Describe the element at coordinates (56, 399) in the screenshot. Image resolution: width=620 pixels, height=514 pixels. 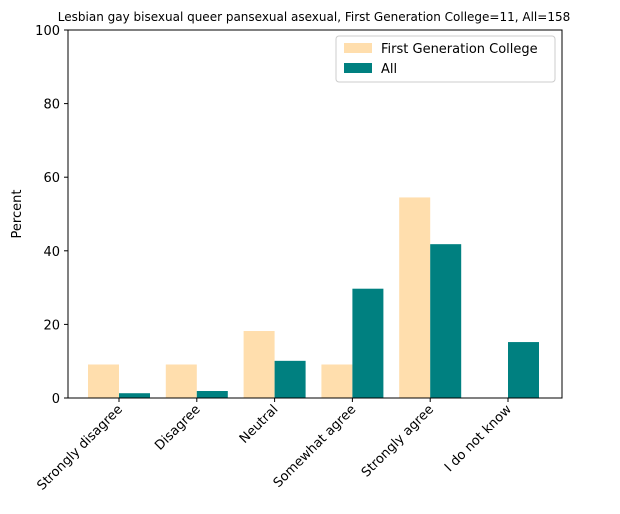
I see `y-tick-label: 0` at that location.